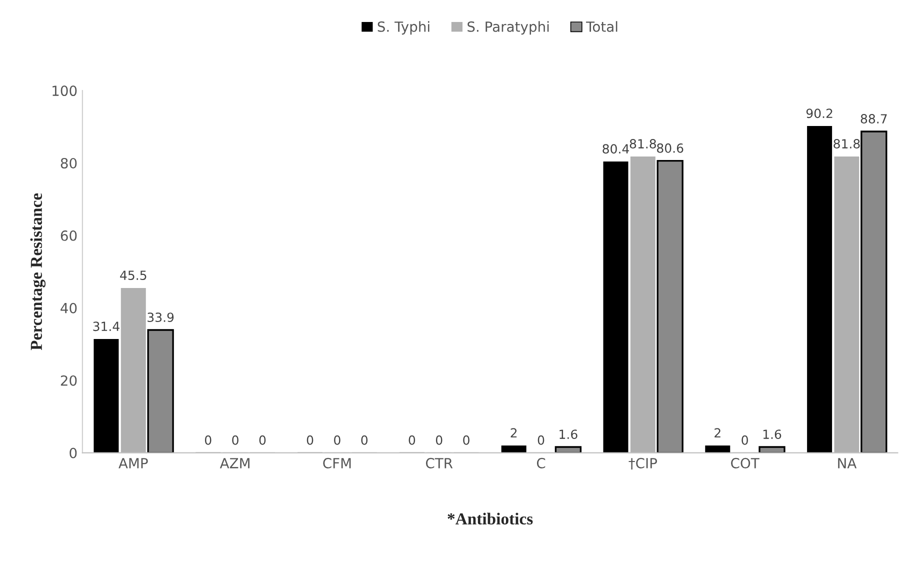 This screenshot has height=566, width=916. Describe the element at coordinates (64, 91) in the screenshot. I see `y-tick-label: 100` at that location.